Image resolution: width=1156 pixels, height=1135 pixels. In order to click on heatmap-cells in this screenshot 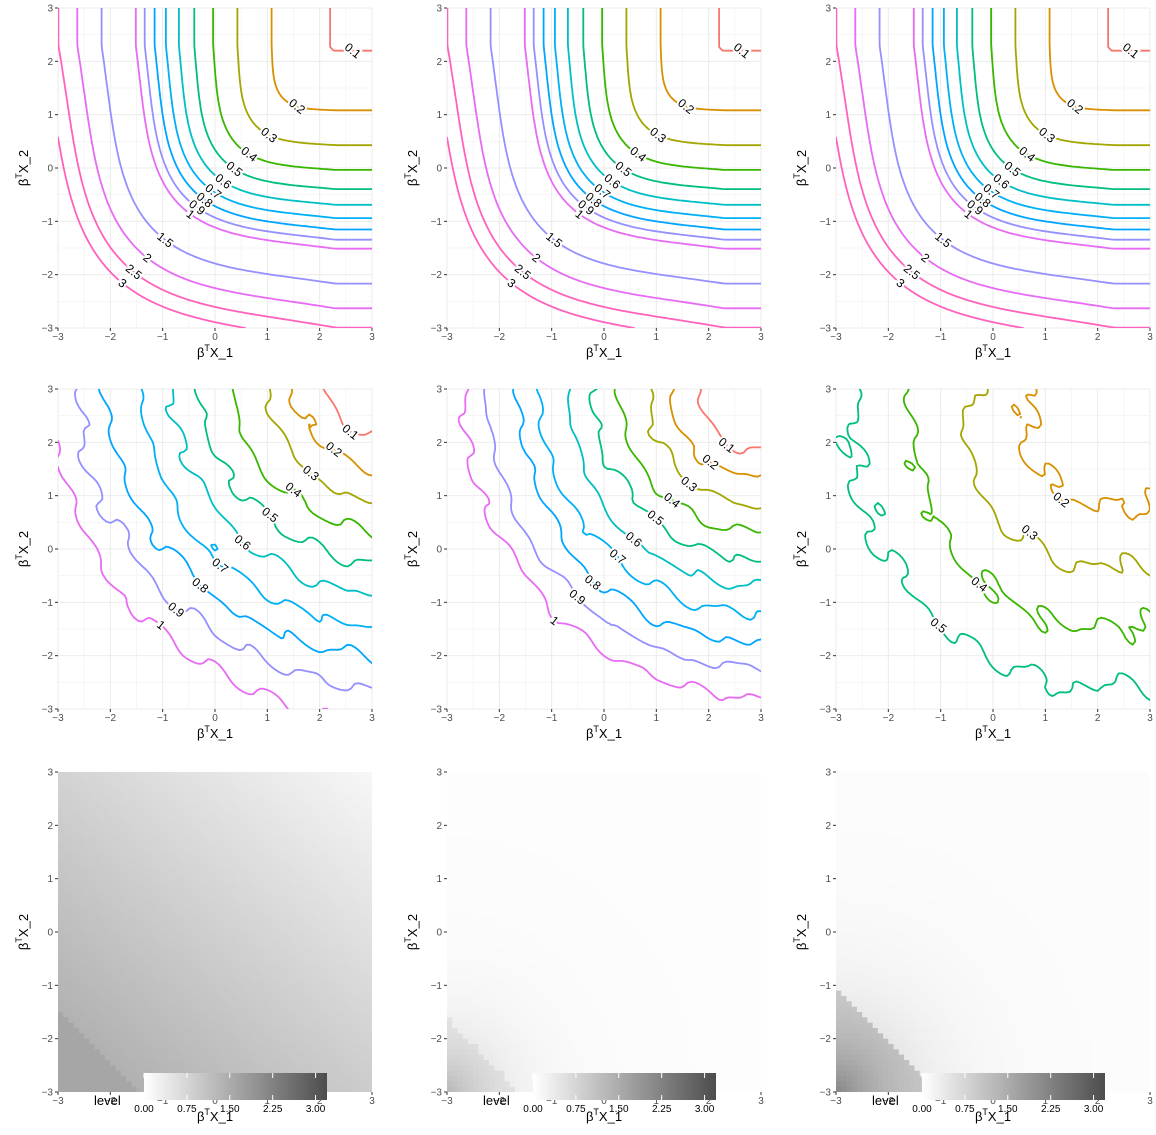, I will do `click(604, 932)`.